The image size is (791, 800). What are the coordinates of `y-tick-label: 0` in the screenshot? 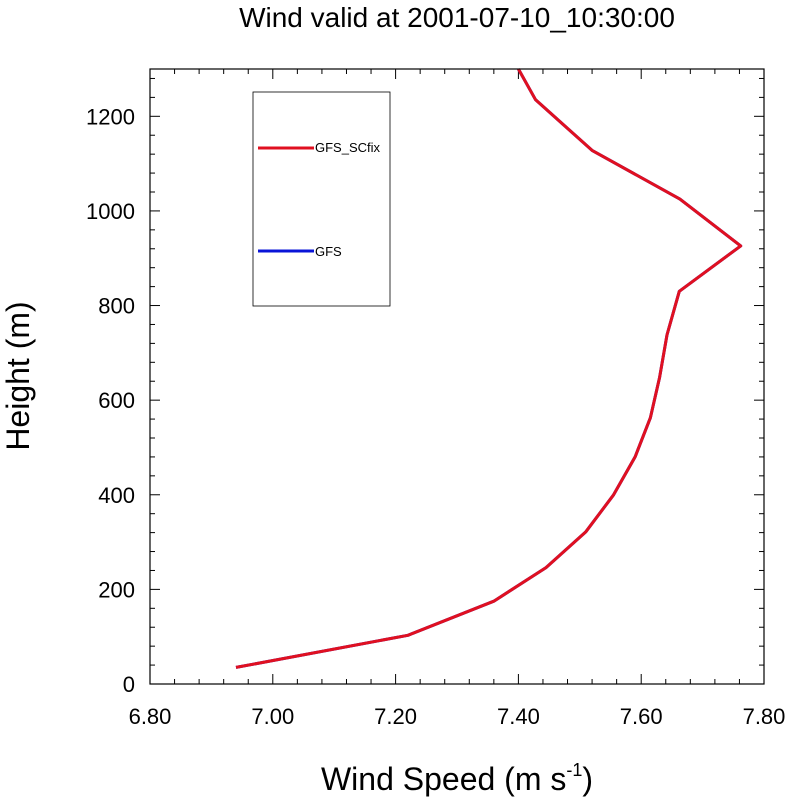 It's located at (129, 684).